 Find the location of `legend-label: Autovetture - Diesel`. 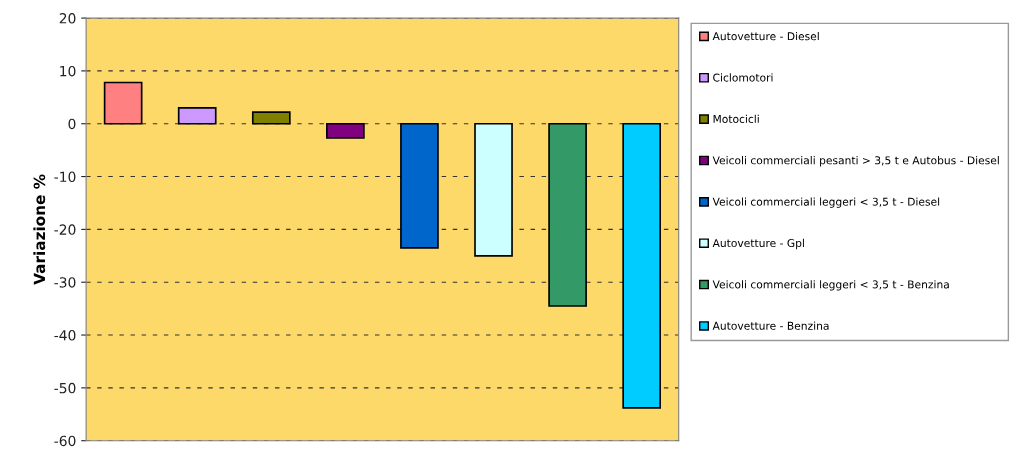

legend-label: Autovetture - Diesel is located at coordinates (765, 36).